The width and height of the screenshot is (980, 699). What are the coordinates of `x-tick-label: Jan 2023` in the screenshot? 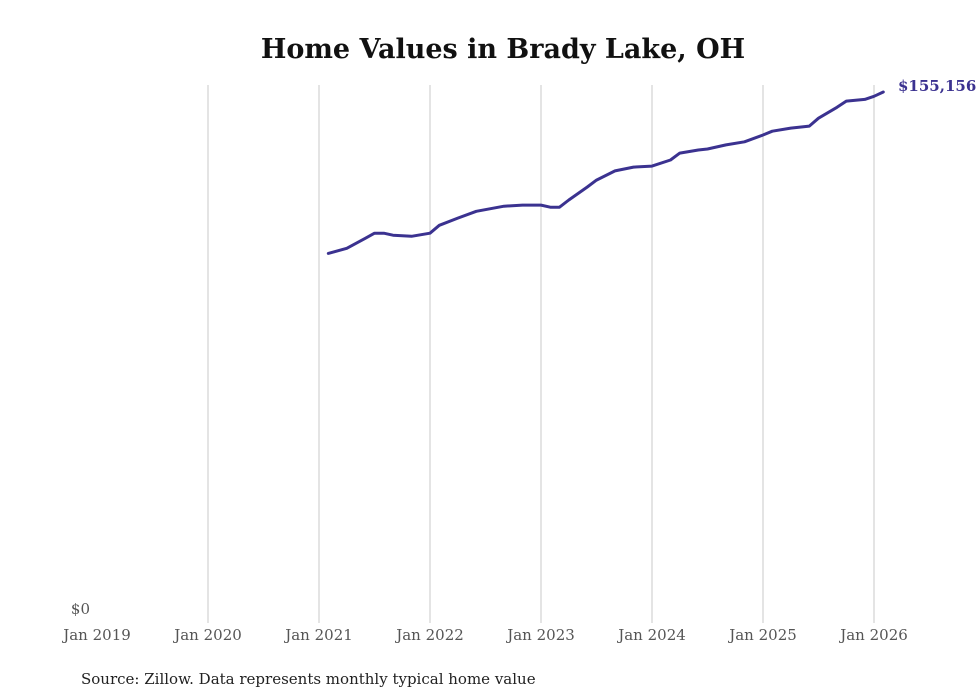 It's located at (540, 635).